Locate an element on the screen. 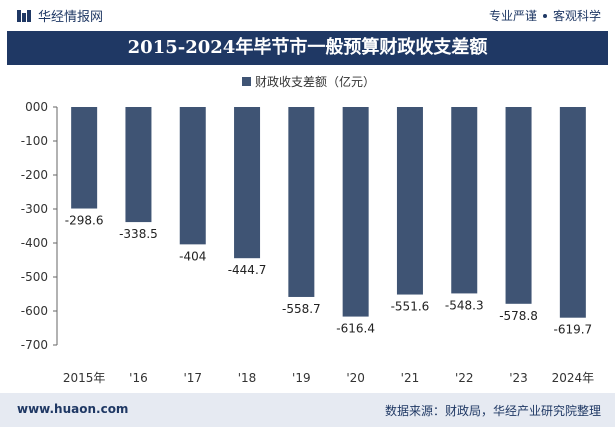 The height and width of the screenshot is (427, 615). y-tick-label: -200 is located at coordinates (34, 175).